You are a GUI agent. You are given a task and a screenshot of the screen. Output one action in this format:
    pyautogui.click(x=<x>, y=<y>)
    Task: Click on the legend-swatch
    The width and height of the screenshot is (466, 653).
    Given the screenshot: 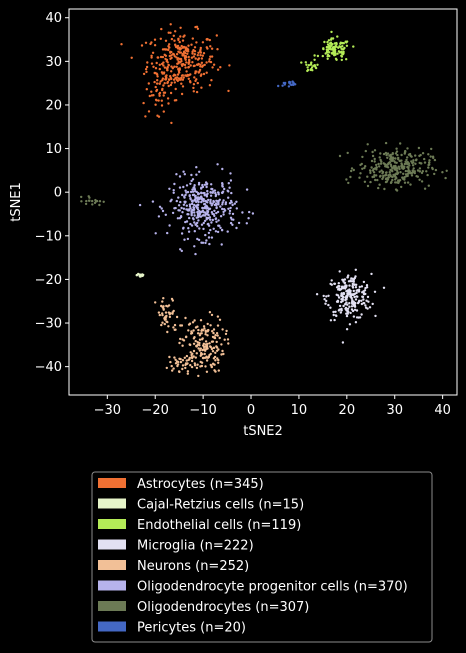 What is the action you would take?
    pyautogui.click(x=112, y=483)
    